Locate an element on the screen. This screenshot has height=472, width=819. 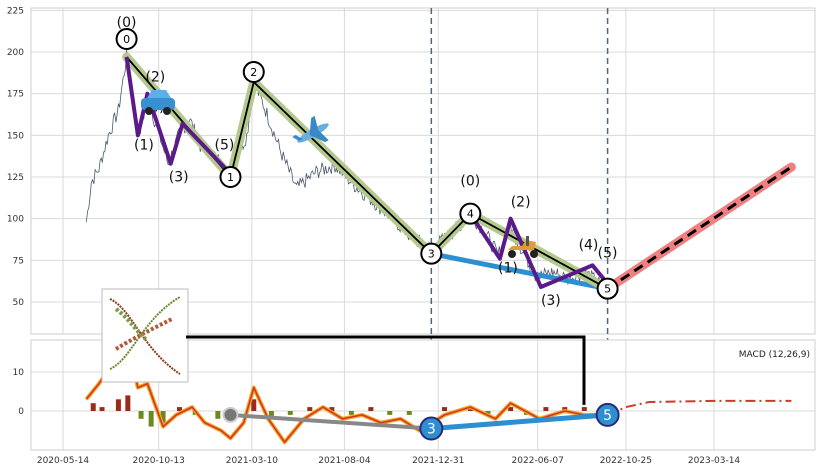
major-wave-label: 5 is located at coordinates (607, 289).